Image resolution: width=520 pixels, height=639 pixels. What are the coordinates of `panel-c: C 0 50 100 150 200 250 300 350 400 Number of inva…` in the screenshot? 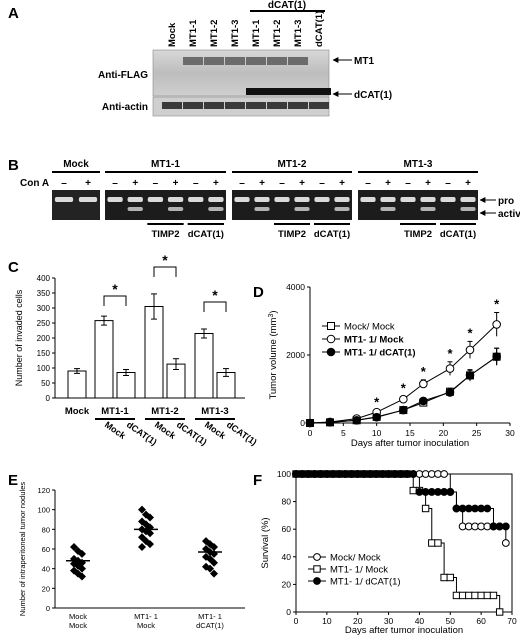 It's located at (133, 349).